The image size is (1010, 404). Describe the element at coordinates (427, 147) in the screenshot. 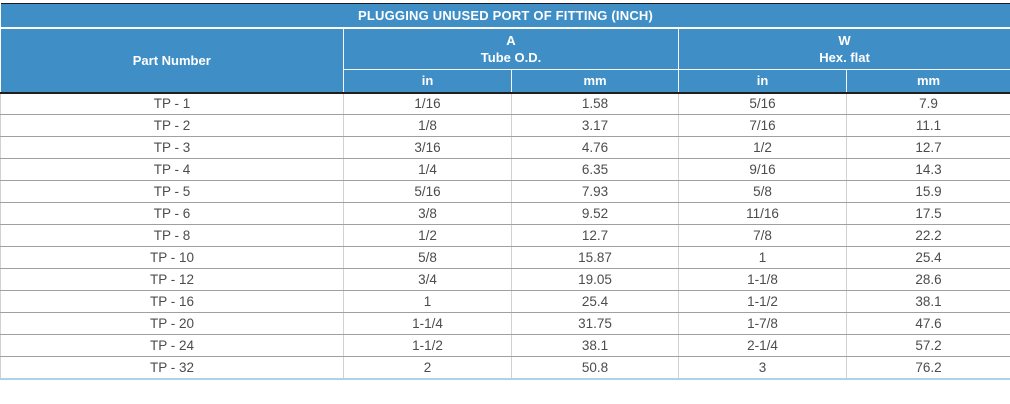

I see `cell-a-in: 3/16` at that location.